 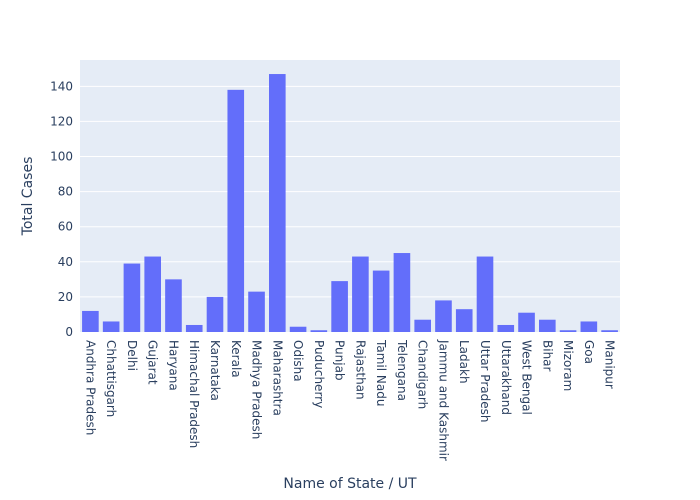 I want to click on x-tick-label: Manipur, so click(x=610, y=364).